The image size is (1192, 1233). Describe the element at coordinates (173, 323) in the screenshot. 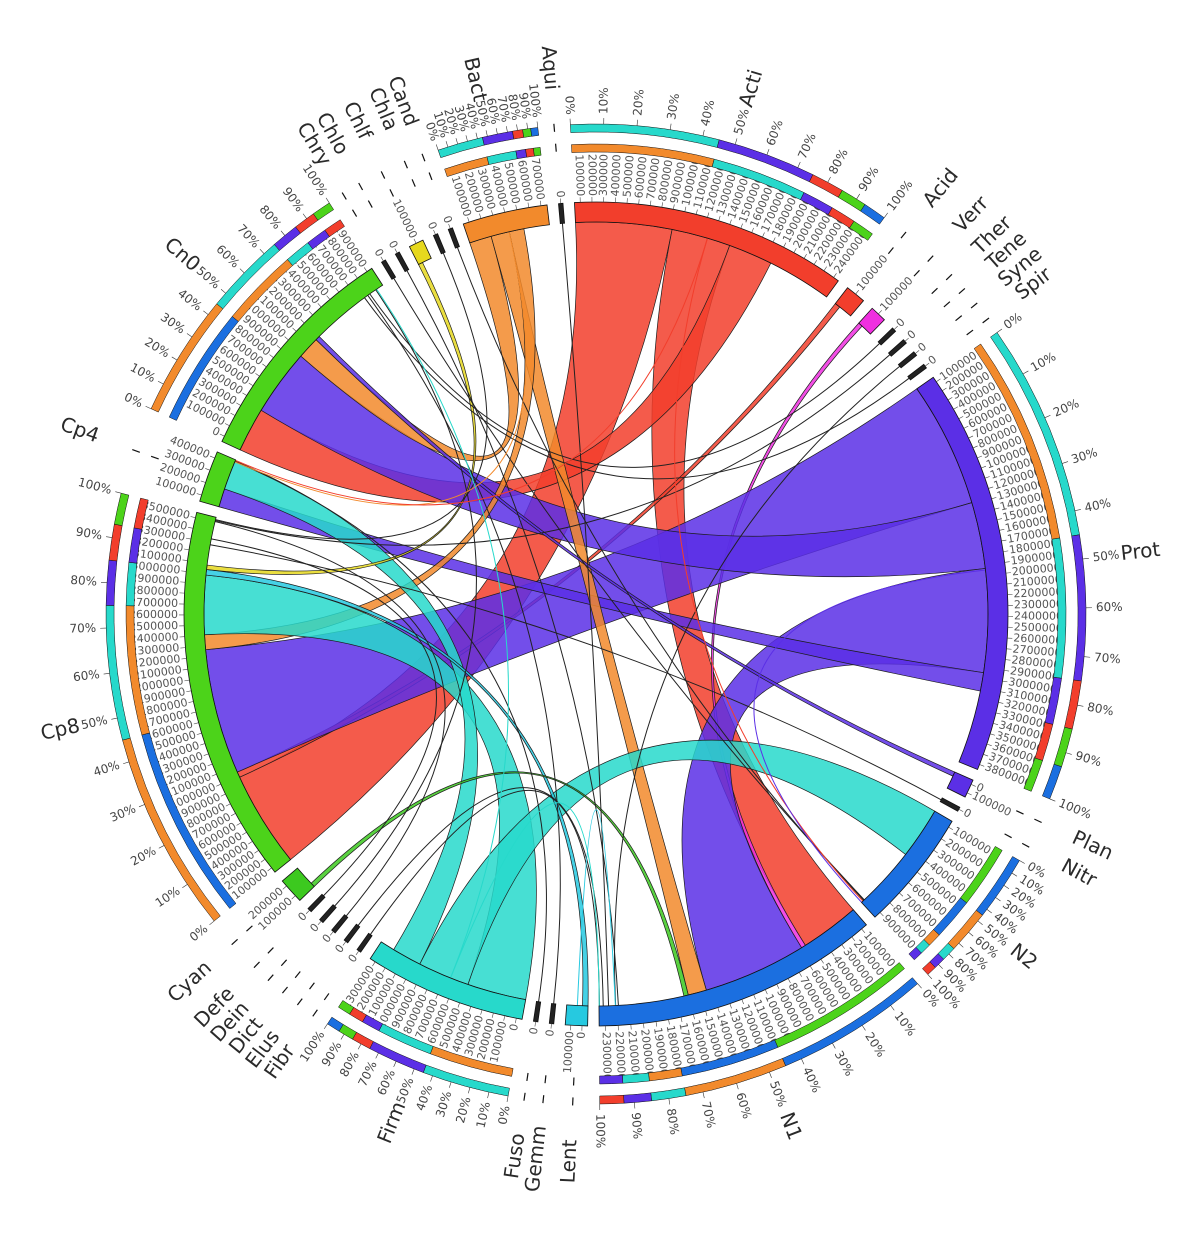

I see `percent-label: 30%` at that location.